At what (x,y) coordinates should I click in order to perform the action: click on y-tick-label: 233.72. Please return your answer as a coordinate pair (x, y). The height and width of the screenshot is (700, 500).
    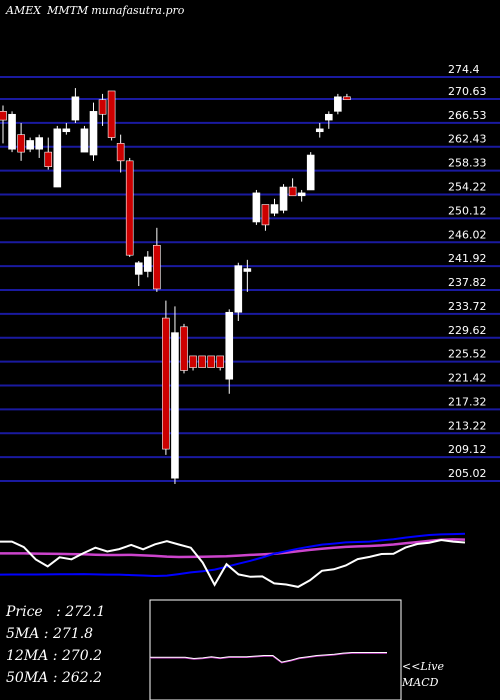
    Looking at the image, I should click on (467, 306).